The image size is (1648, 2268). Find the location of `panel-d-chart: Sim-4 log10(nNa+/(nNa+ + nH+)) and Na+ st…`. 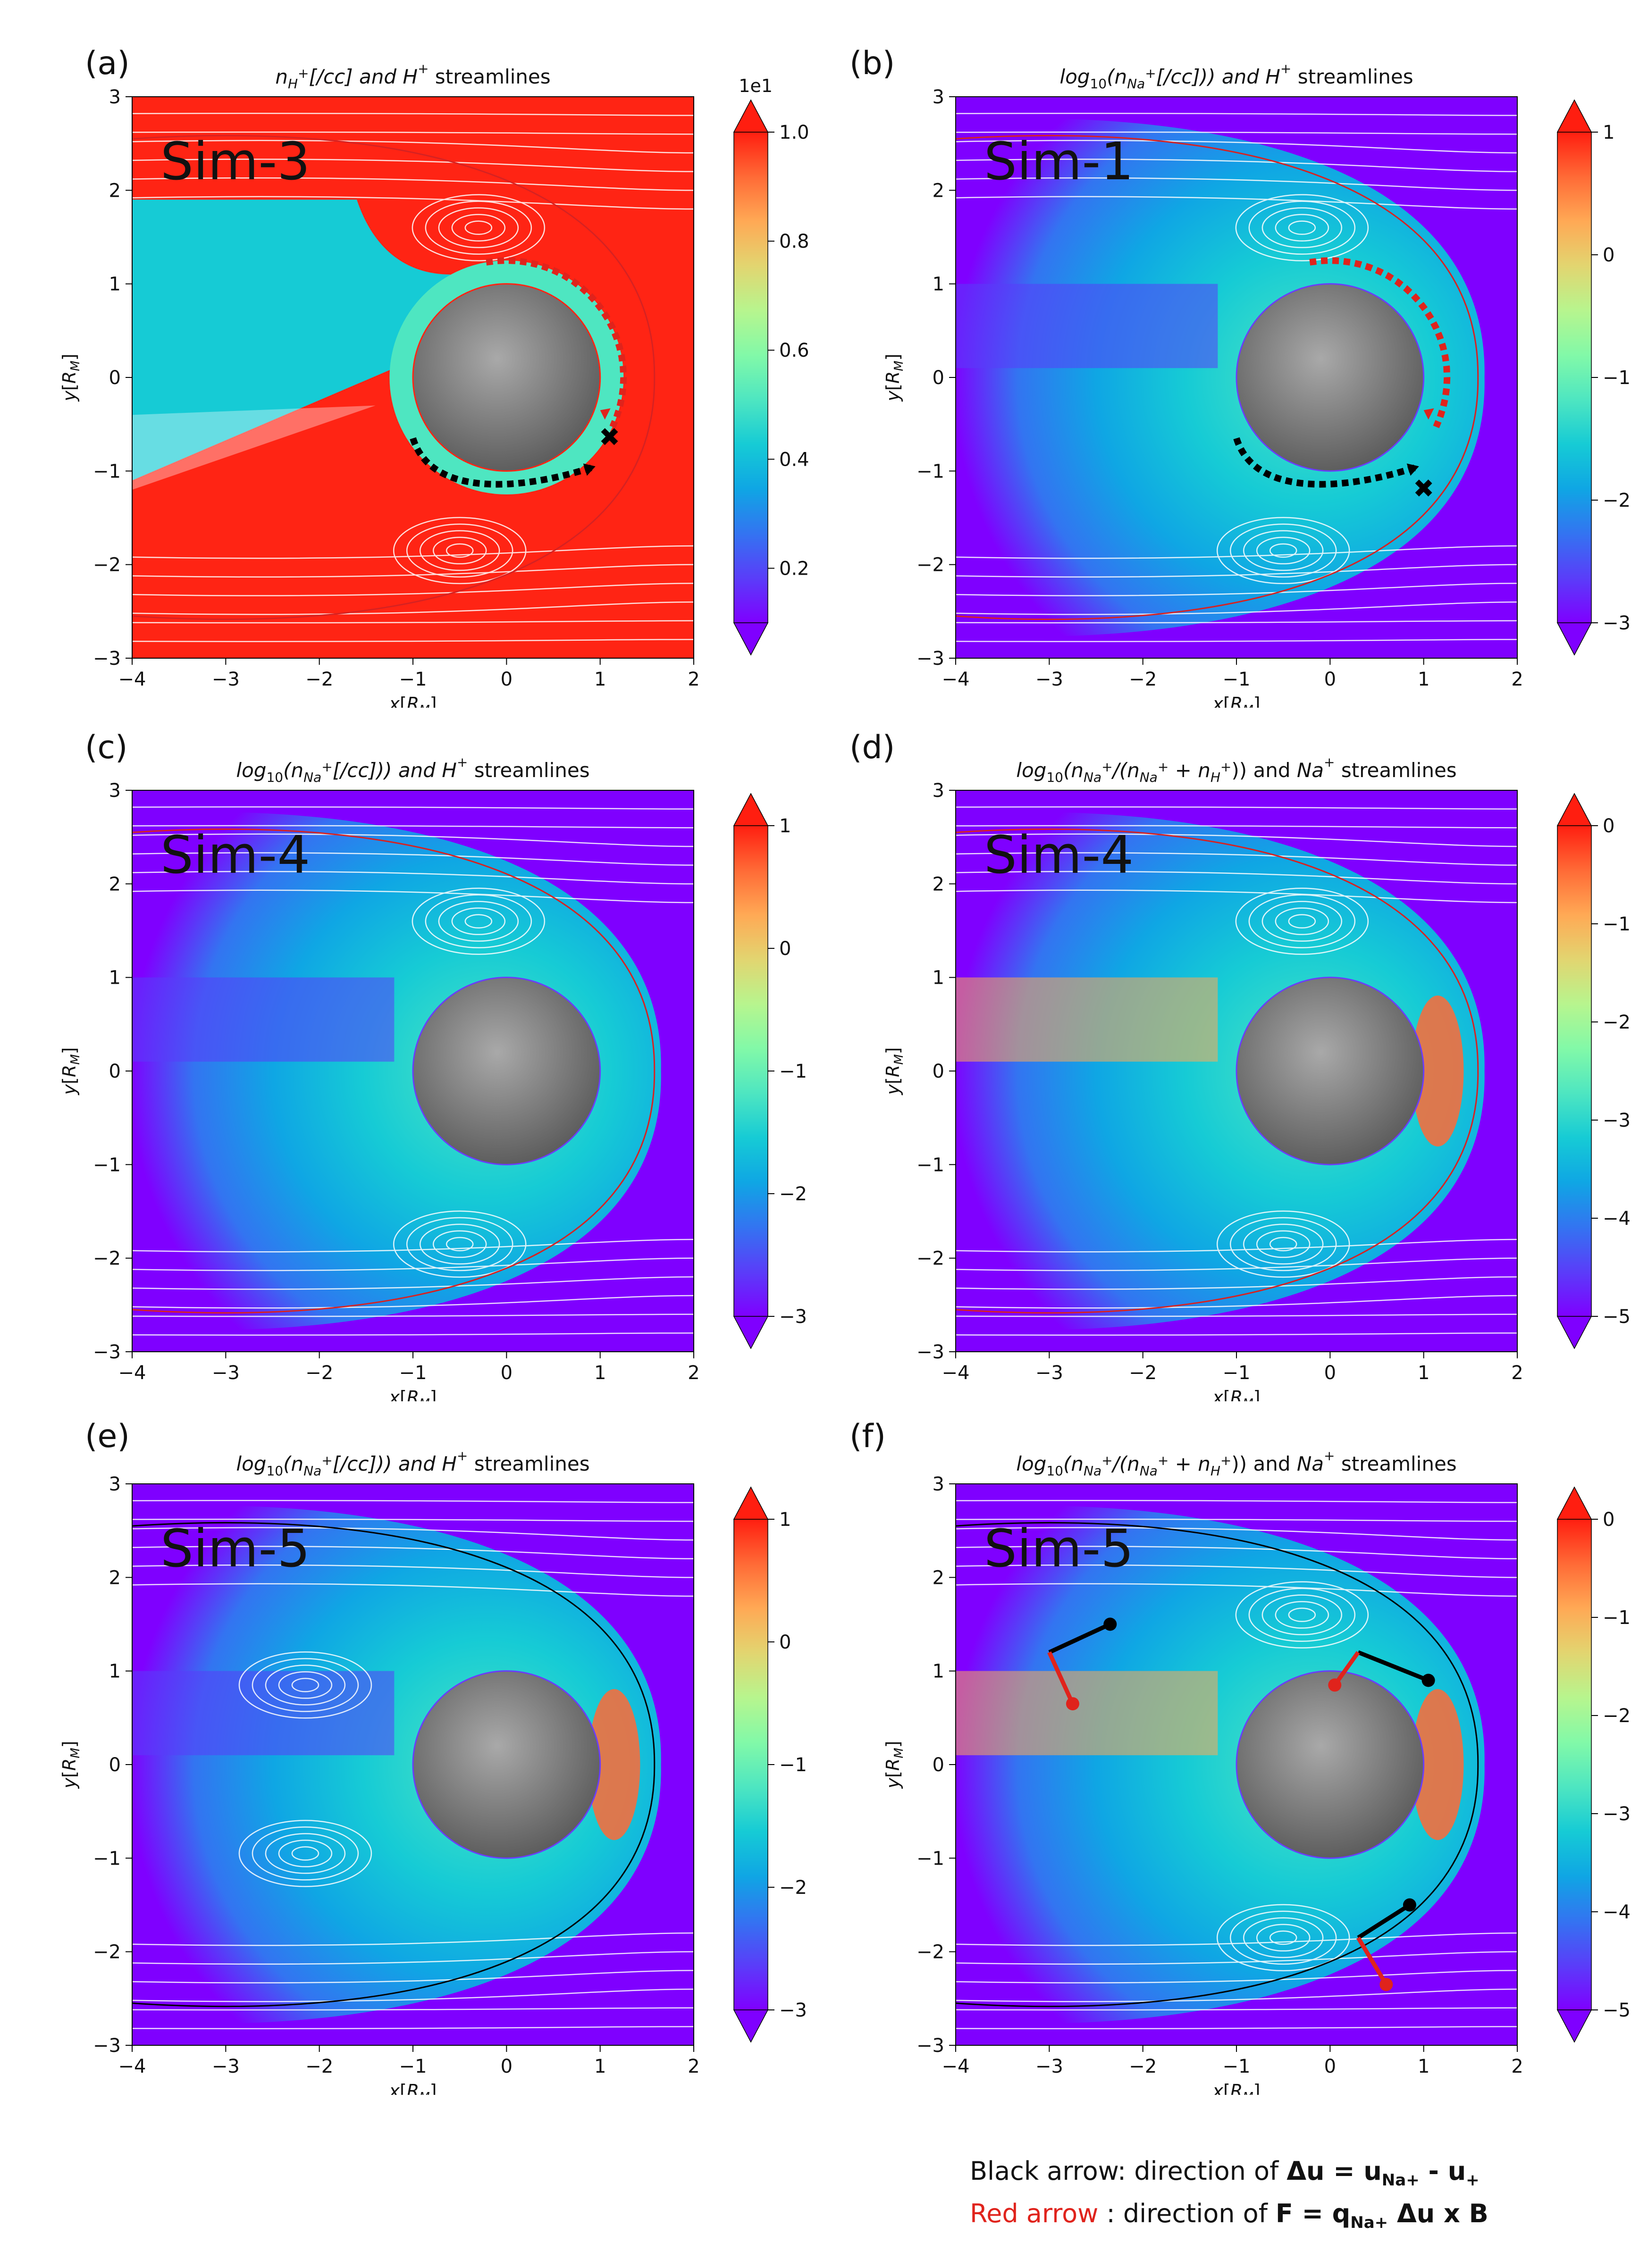

panel-d-chart: Sim-4 log10(nNa+/(nNa+ + nH+)) and Na+ st… is located at coordinates (1257, 1077).